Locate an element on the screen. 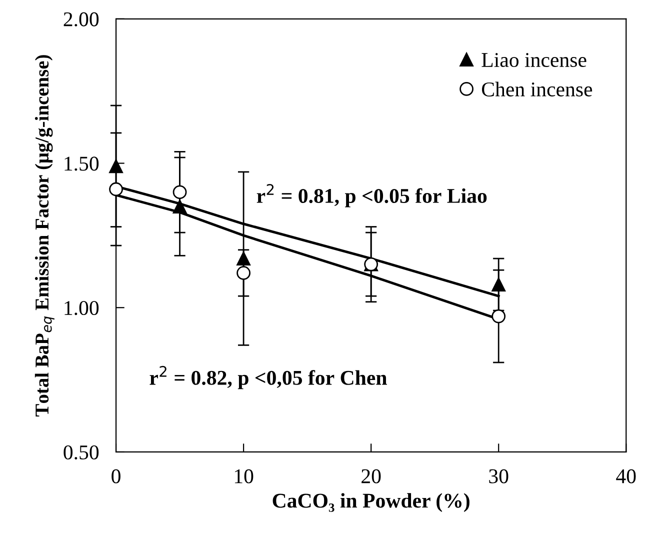  y-tick-label: 1.50 is located at coordinates (81, 163).